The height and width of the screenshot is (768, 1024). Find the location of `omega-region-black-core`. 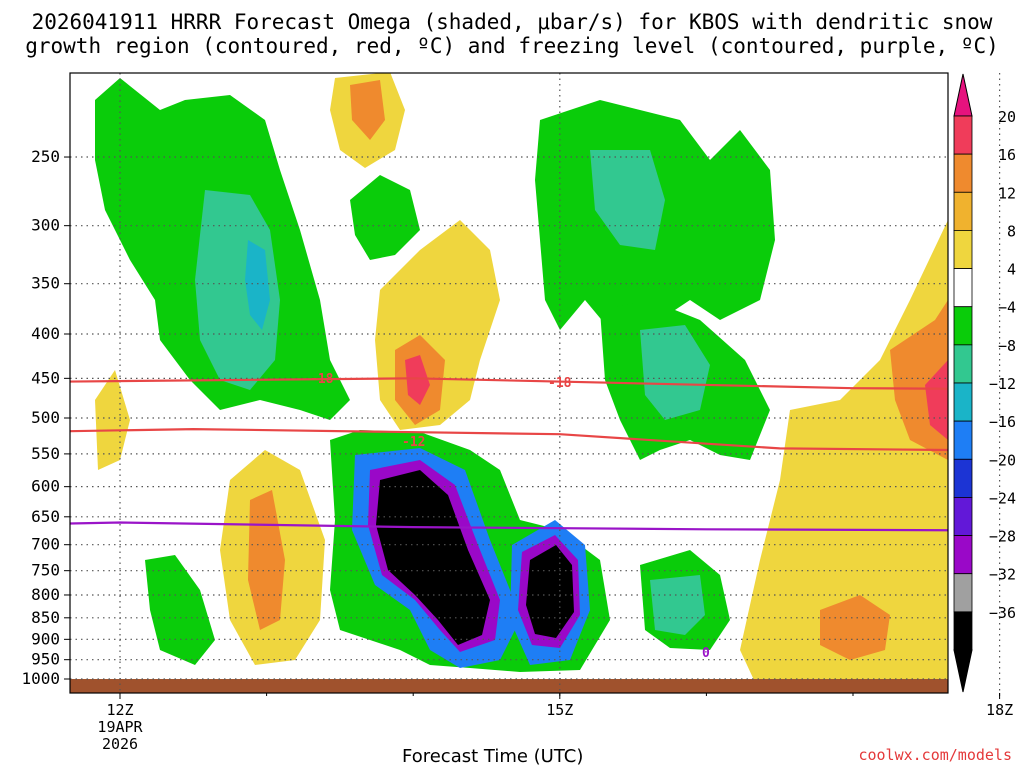

omega-region-black-core is located at coordinates (433, 557).